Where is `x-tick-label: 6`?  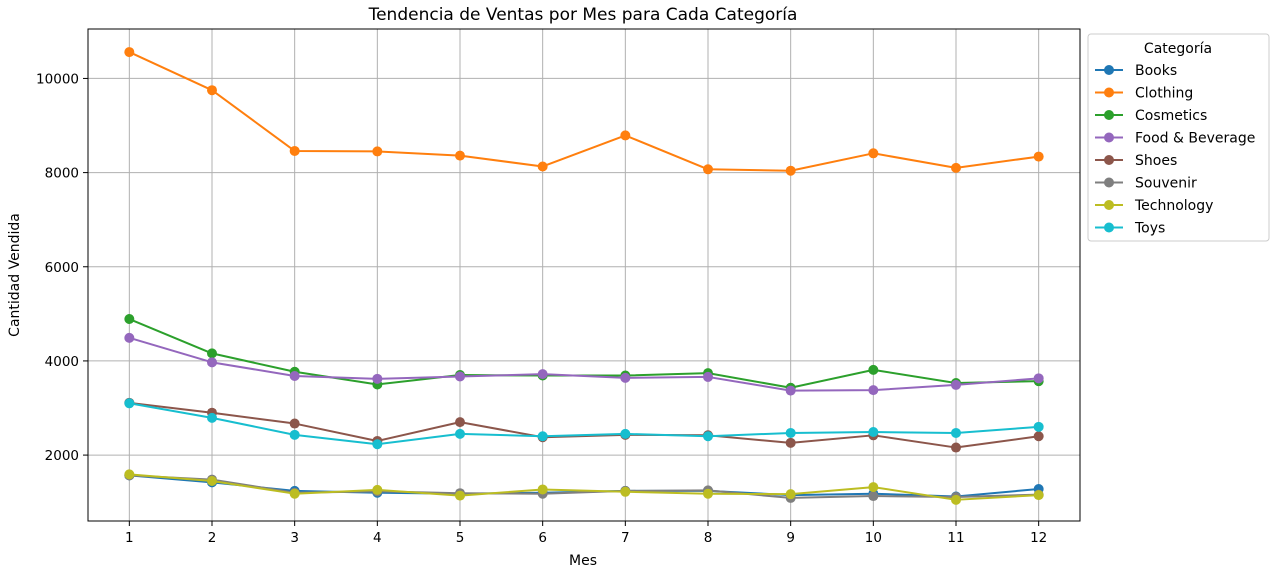 x-tick-label: 6 is located at coordinates (542, 538).